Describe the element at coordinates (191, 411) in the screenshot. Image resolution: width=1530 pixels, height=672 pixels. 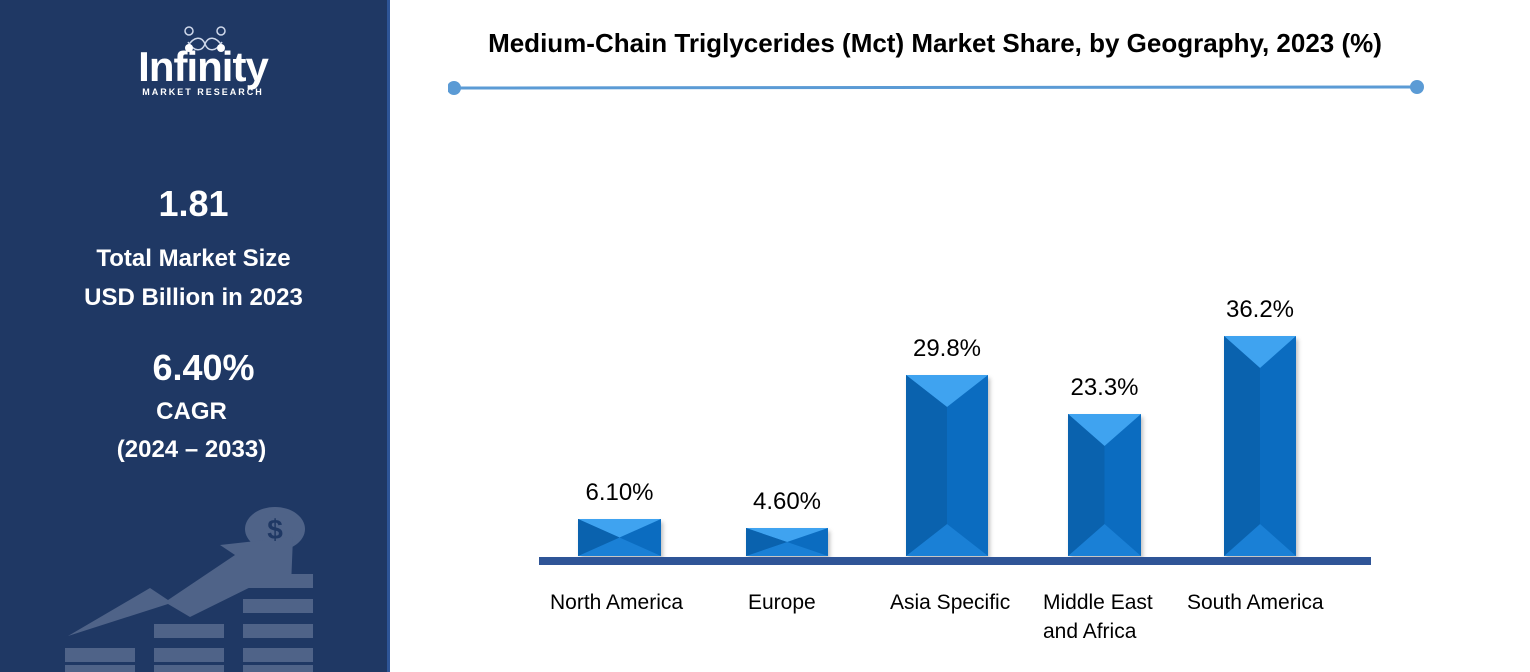
I see `cagr-label: CAGR` at that location.